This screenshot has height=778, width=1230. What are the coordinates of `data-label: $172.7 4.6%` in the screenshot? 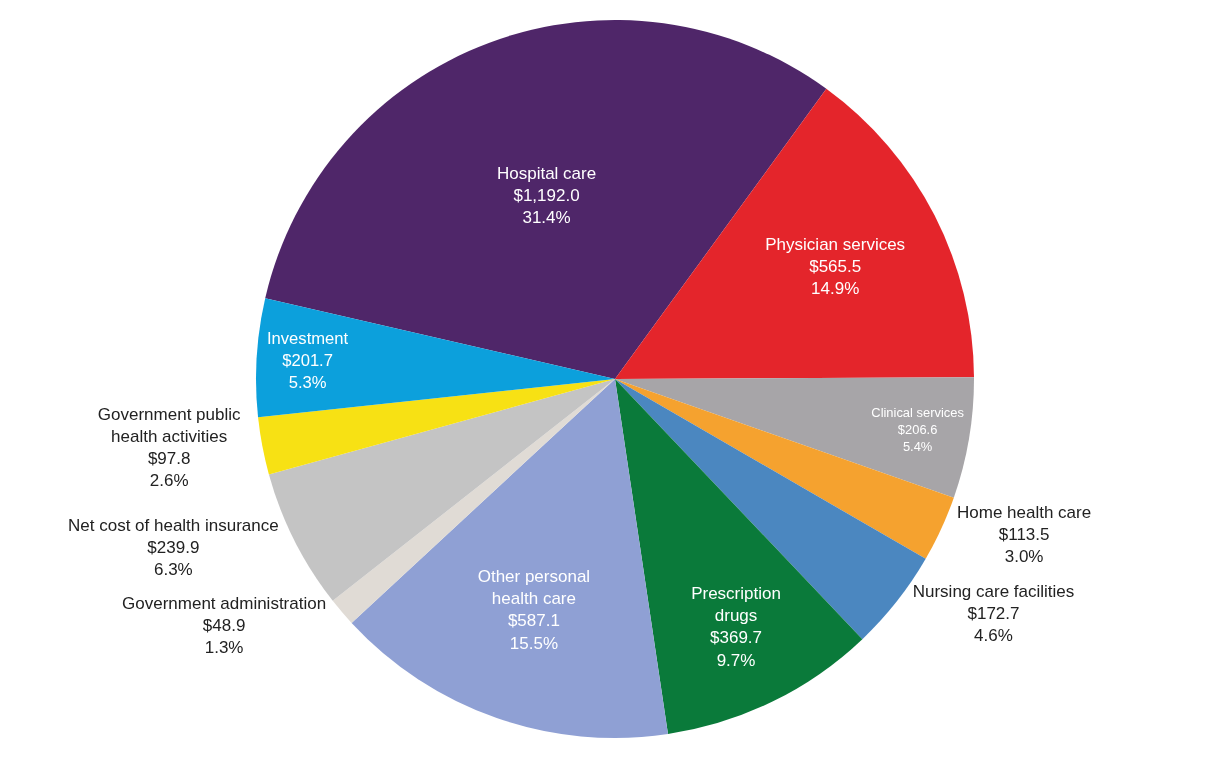 It's located at (993, 624).